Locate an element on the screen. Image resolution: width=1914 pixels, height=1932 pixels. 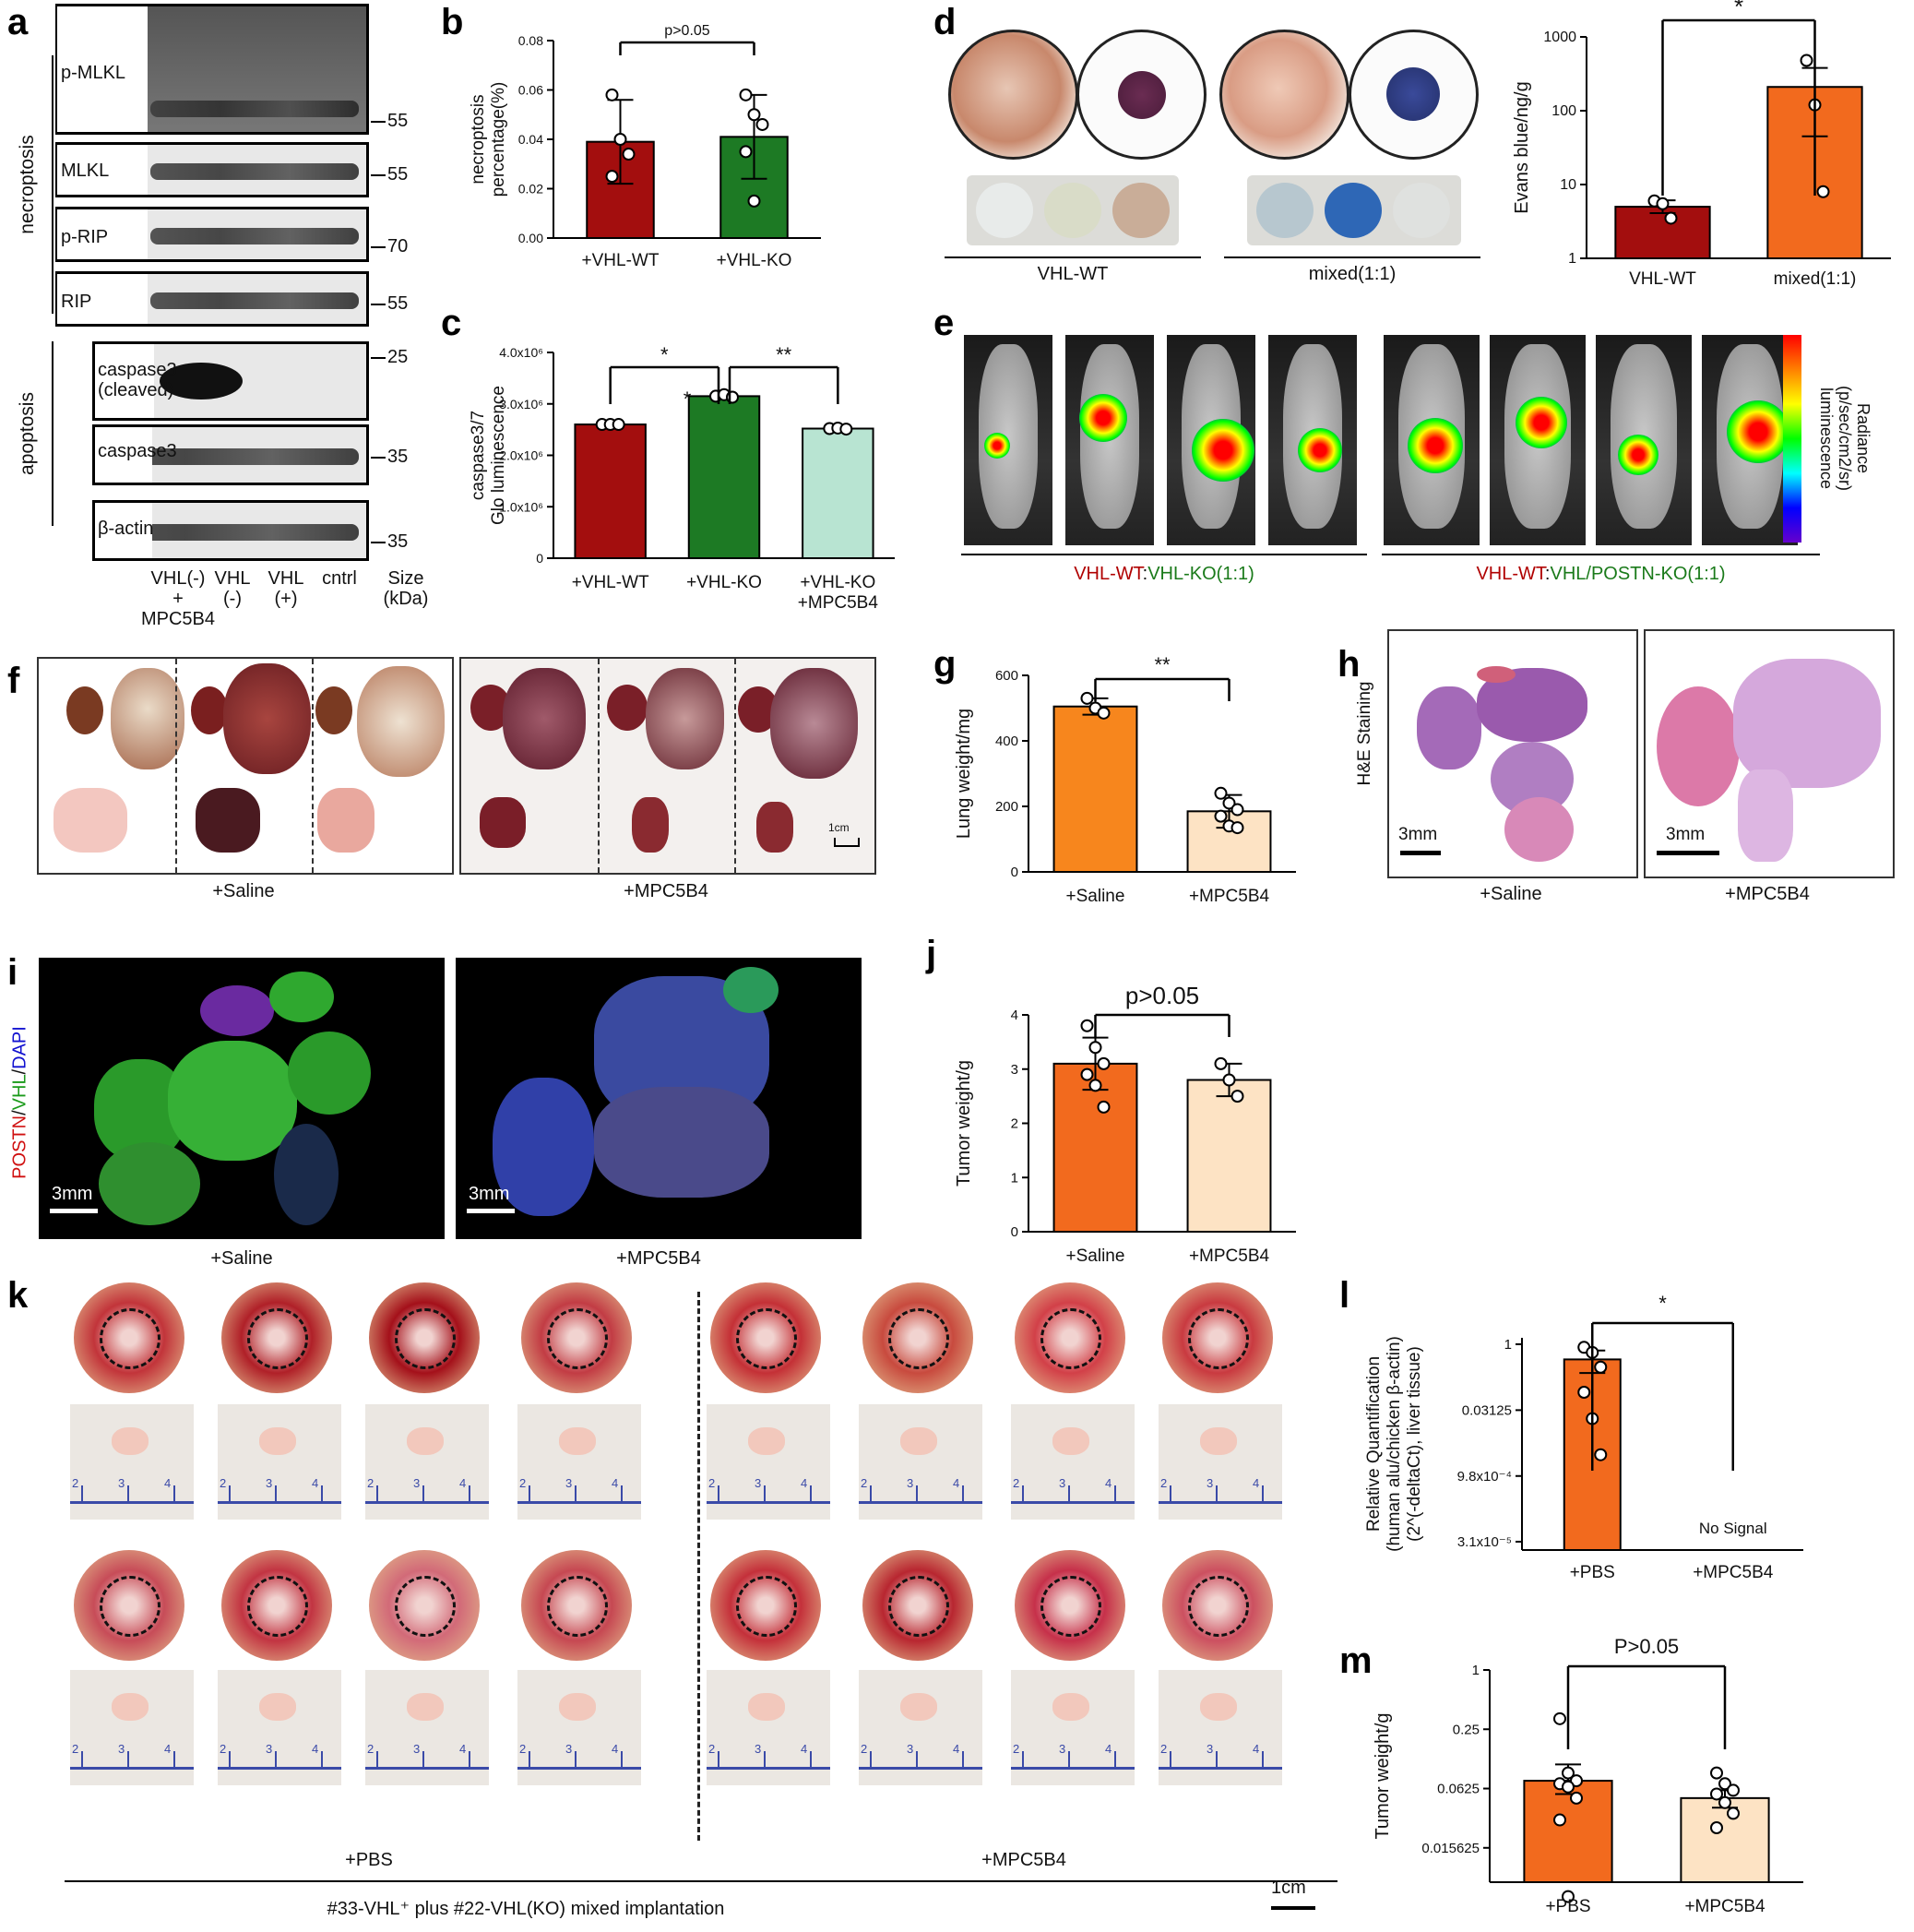
y-tick-label: 3.1x10⁻⁵ is located at coordinates (1484, 1542).